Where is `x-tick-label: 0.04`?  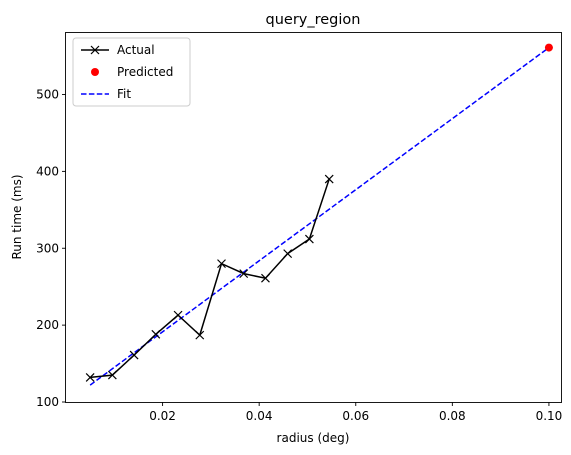 x-tick-label: 0.04 is located at coordinates (259, 416).